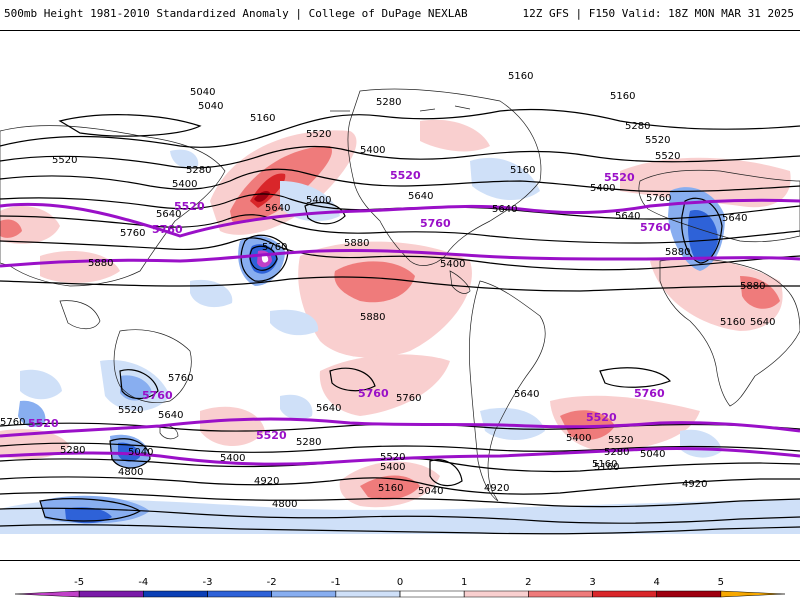  I want to click on colorbar-tick-label: 3, so click(592, 582).